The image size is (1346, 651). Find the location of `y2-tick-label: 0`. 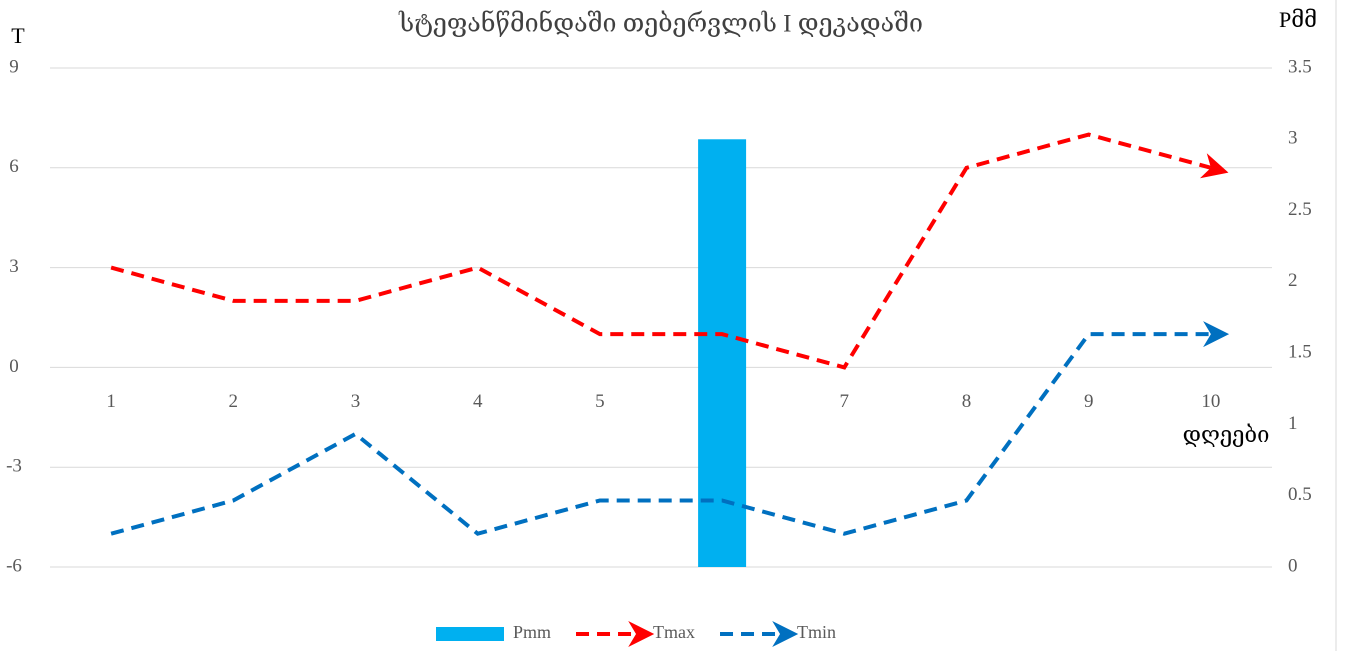

y2-tick-label: 0 is located at coordinates (1293, 565).